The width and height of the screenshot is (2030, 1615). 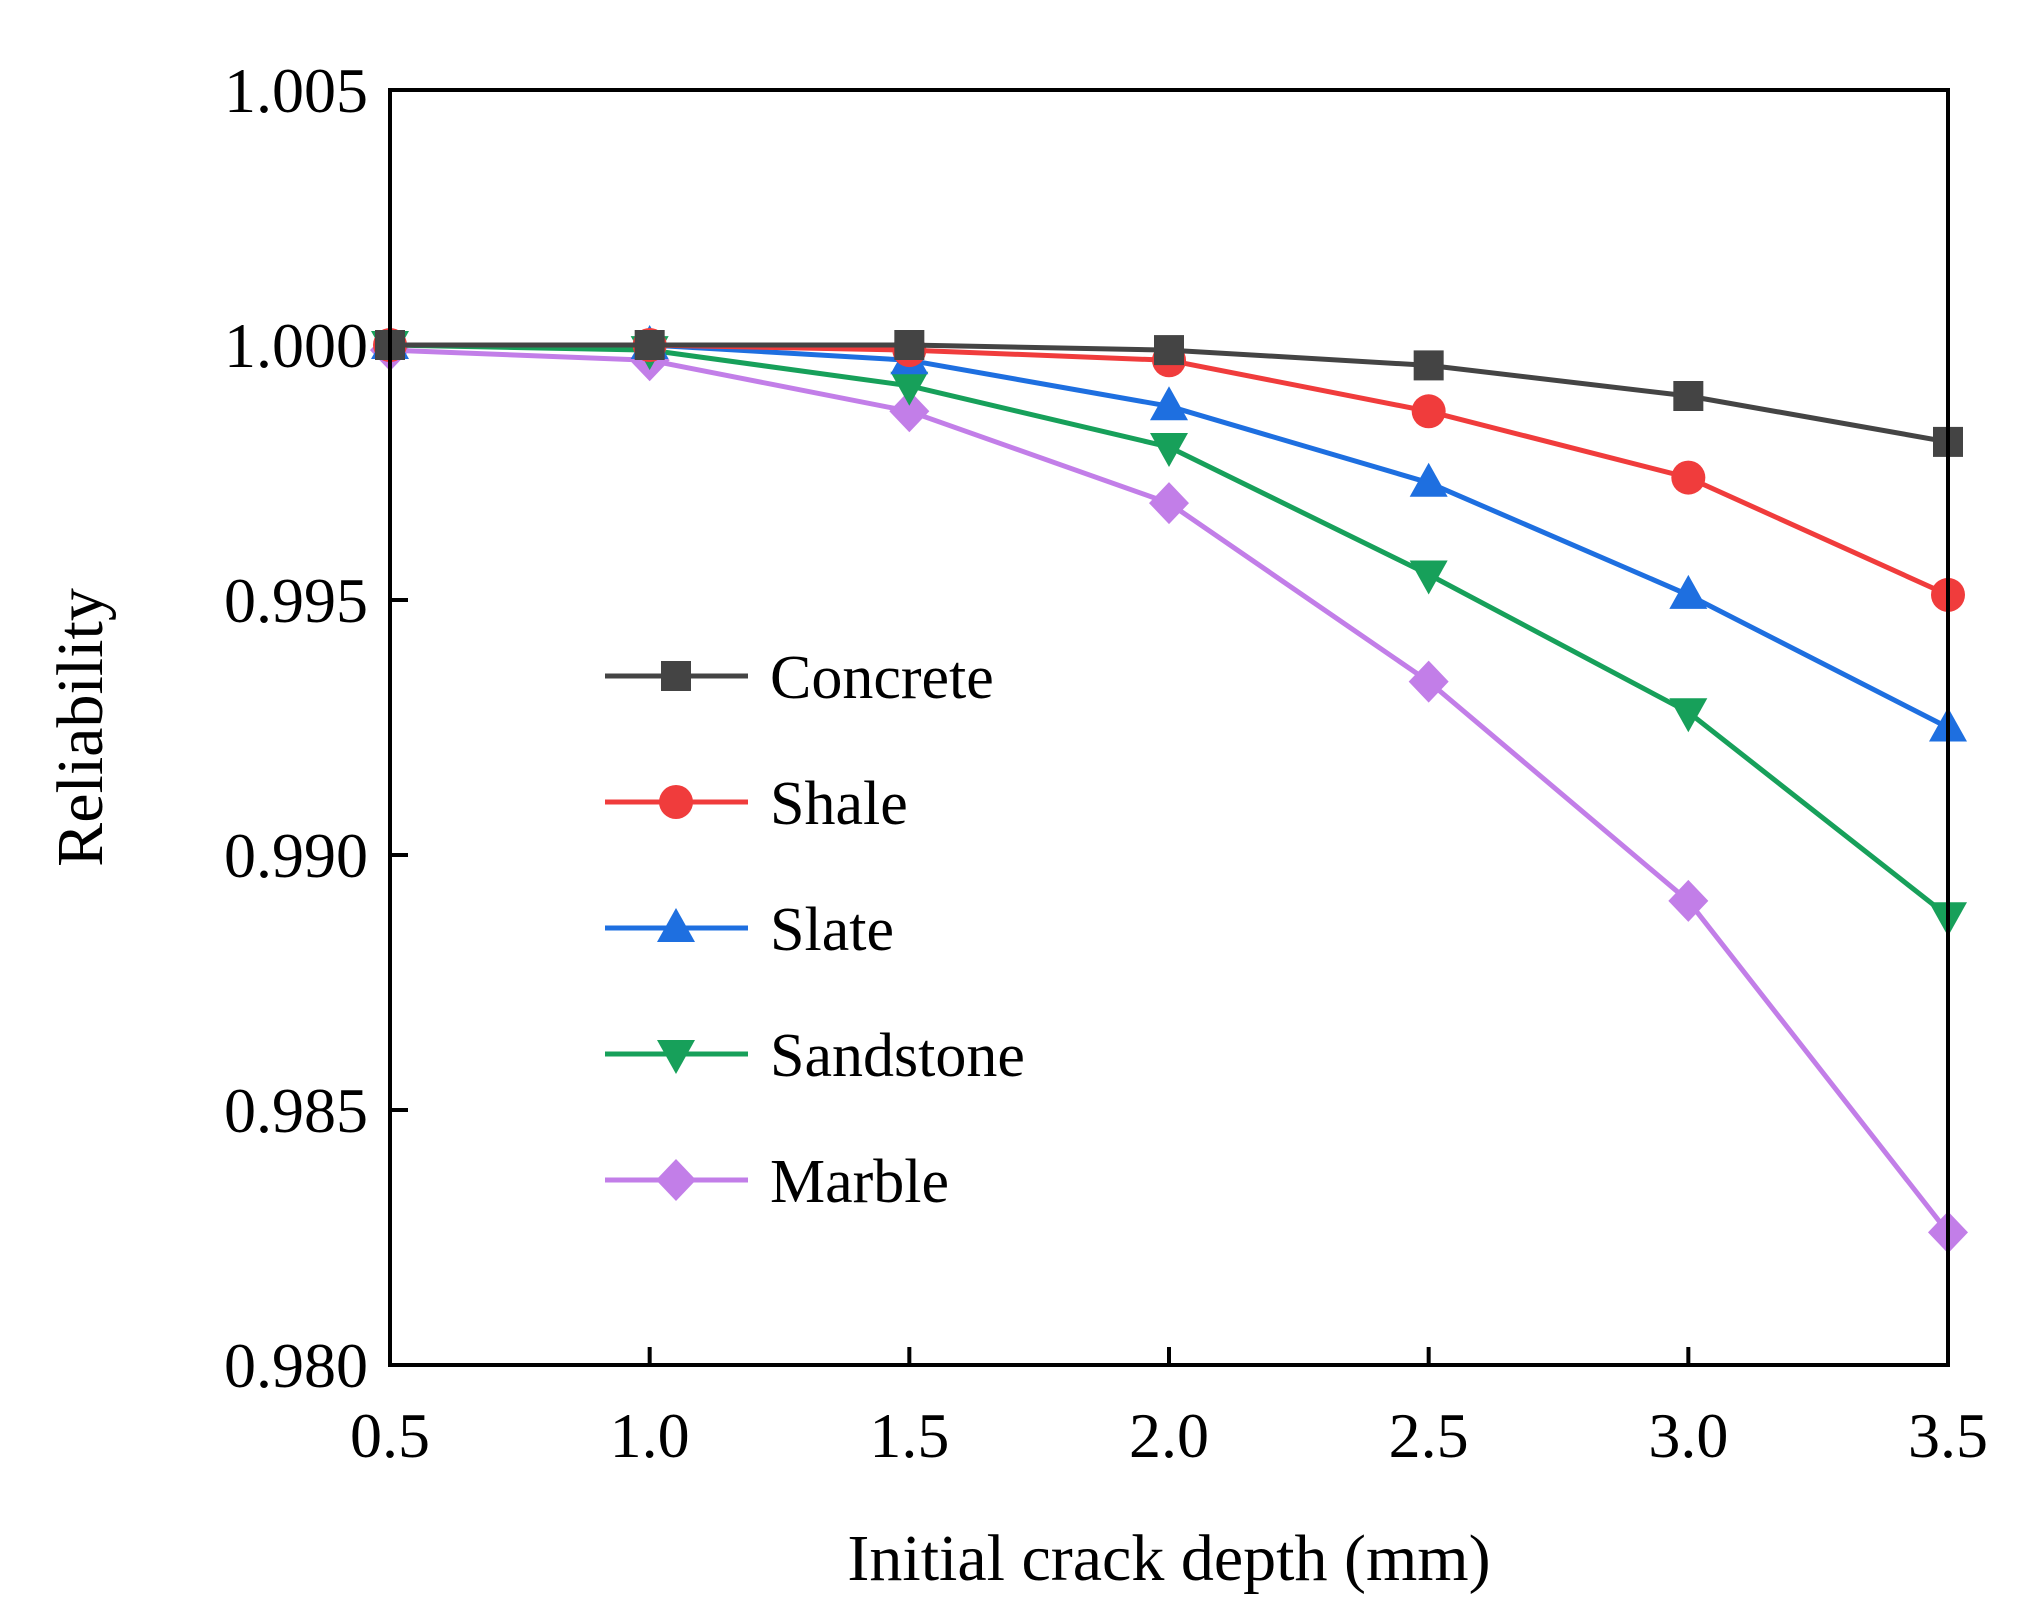 What do you see at coordinates (882, 678) in the screenshot?
I see `legend-label-concrete: Concrete` at bounding box center [882, 678].